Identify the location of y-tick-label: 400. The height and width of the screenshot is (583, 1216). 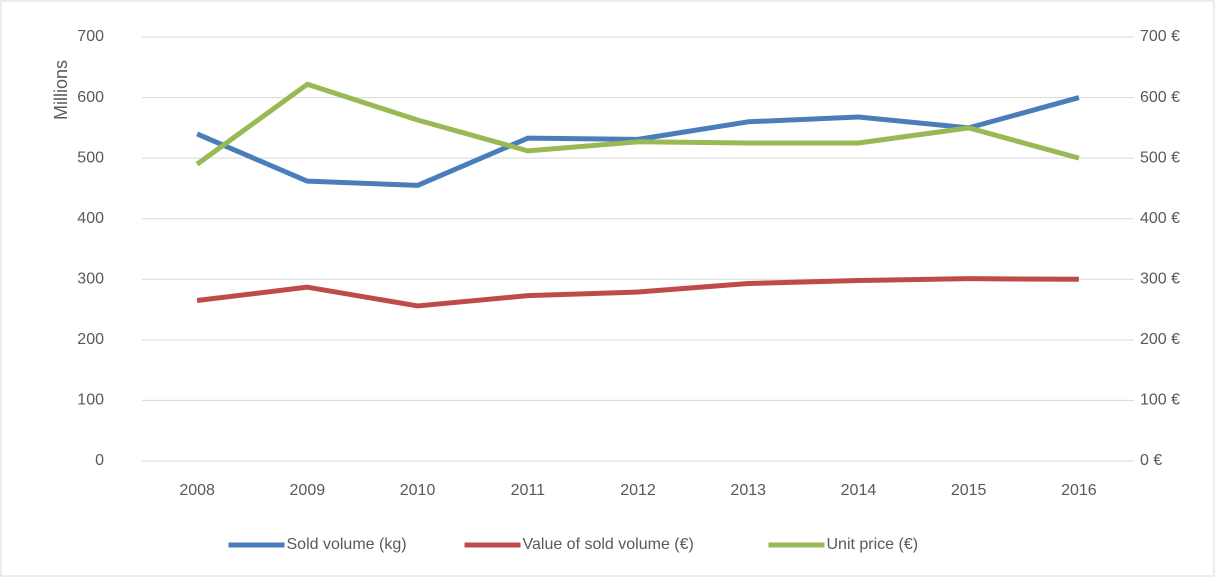
(90, 218).